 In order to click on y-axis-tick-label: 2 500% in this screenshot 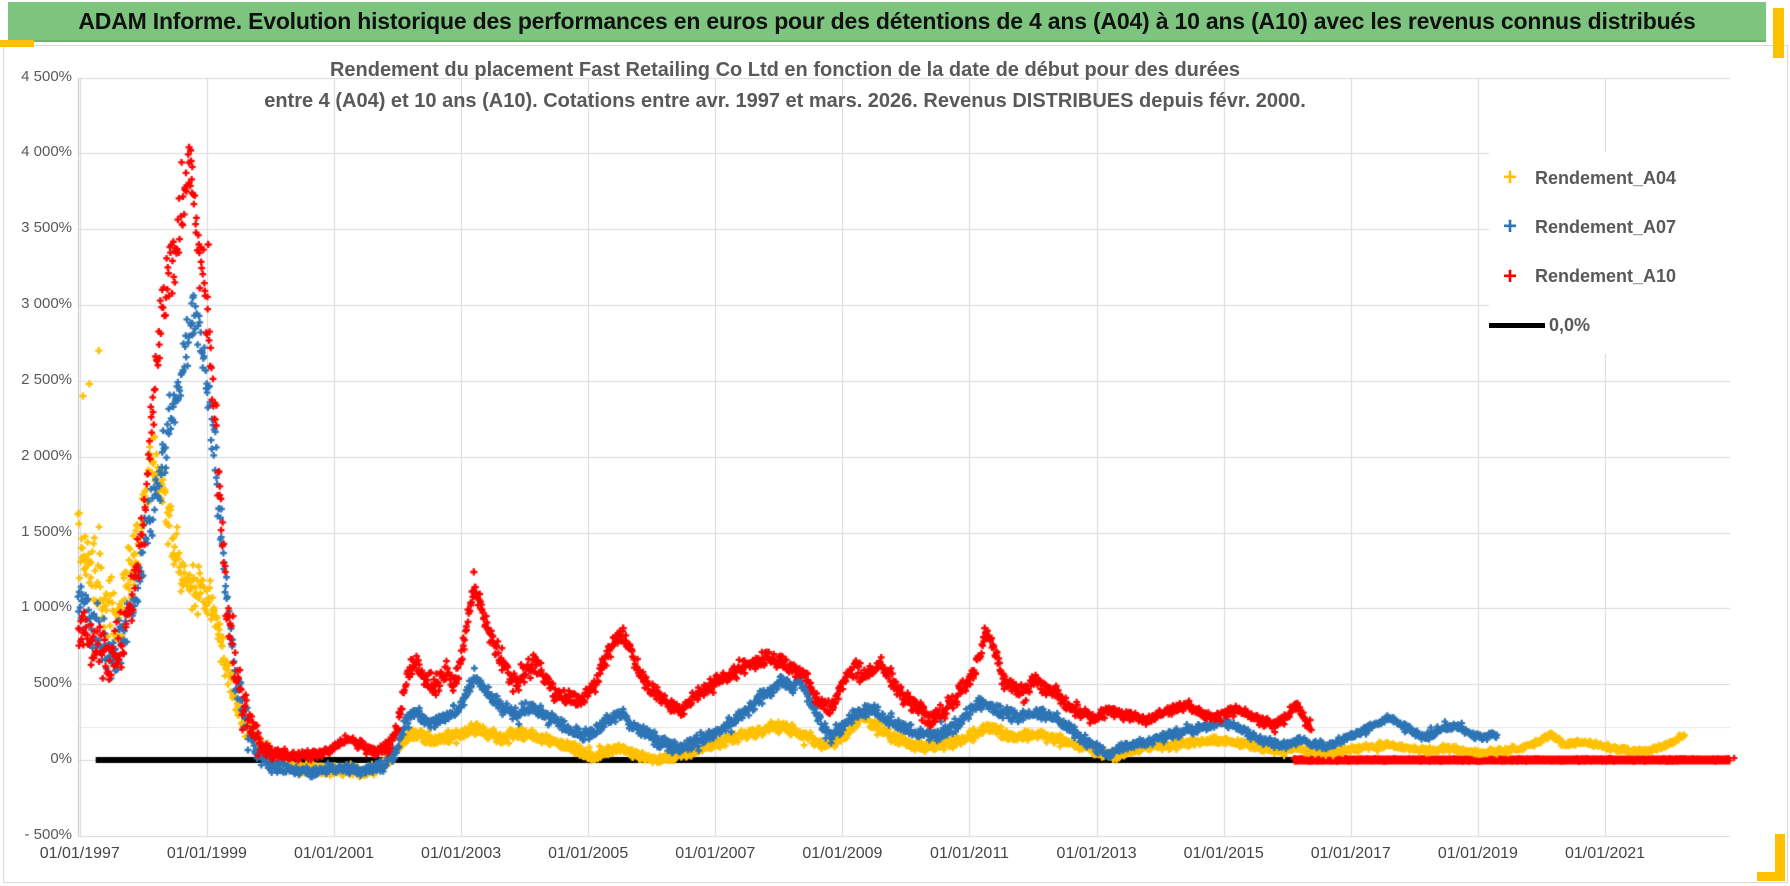, I will do `click(46, 379)`.